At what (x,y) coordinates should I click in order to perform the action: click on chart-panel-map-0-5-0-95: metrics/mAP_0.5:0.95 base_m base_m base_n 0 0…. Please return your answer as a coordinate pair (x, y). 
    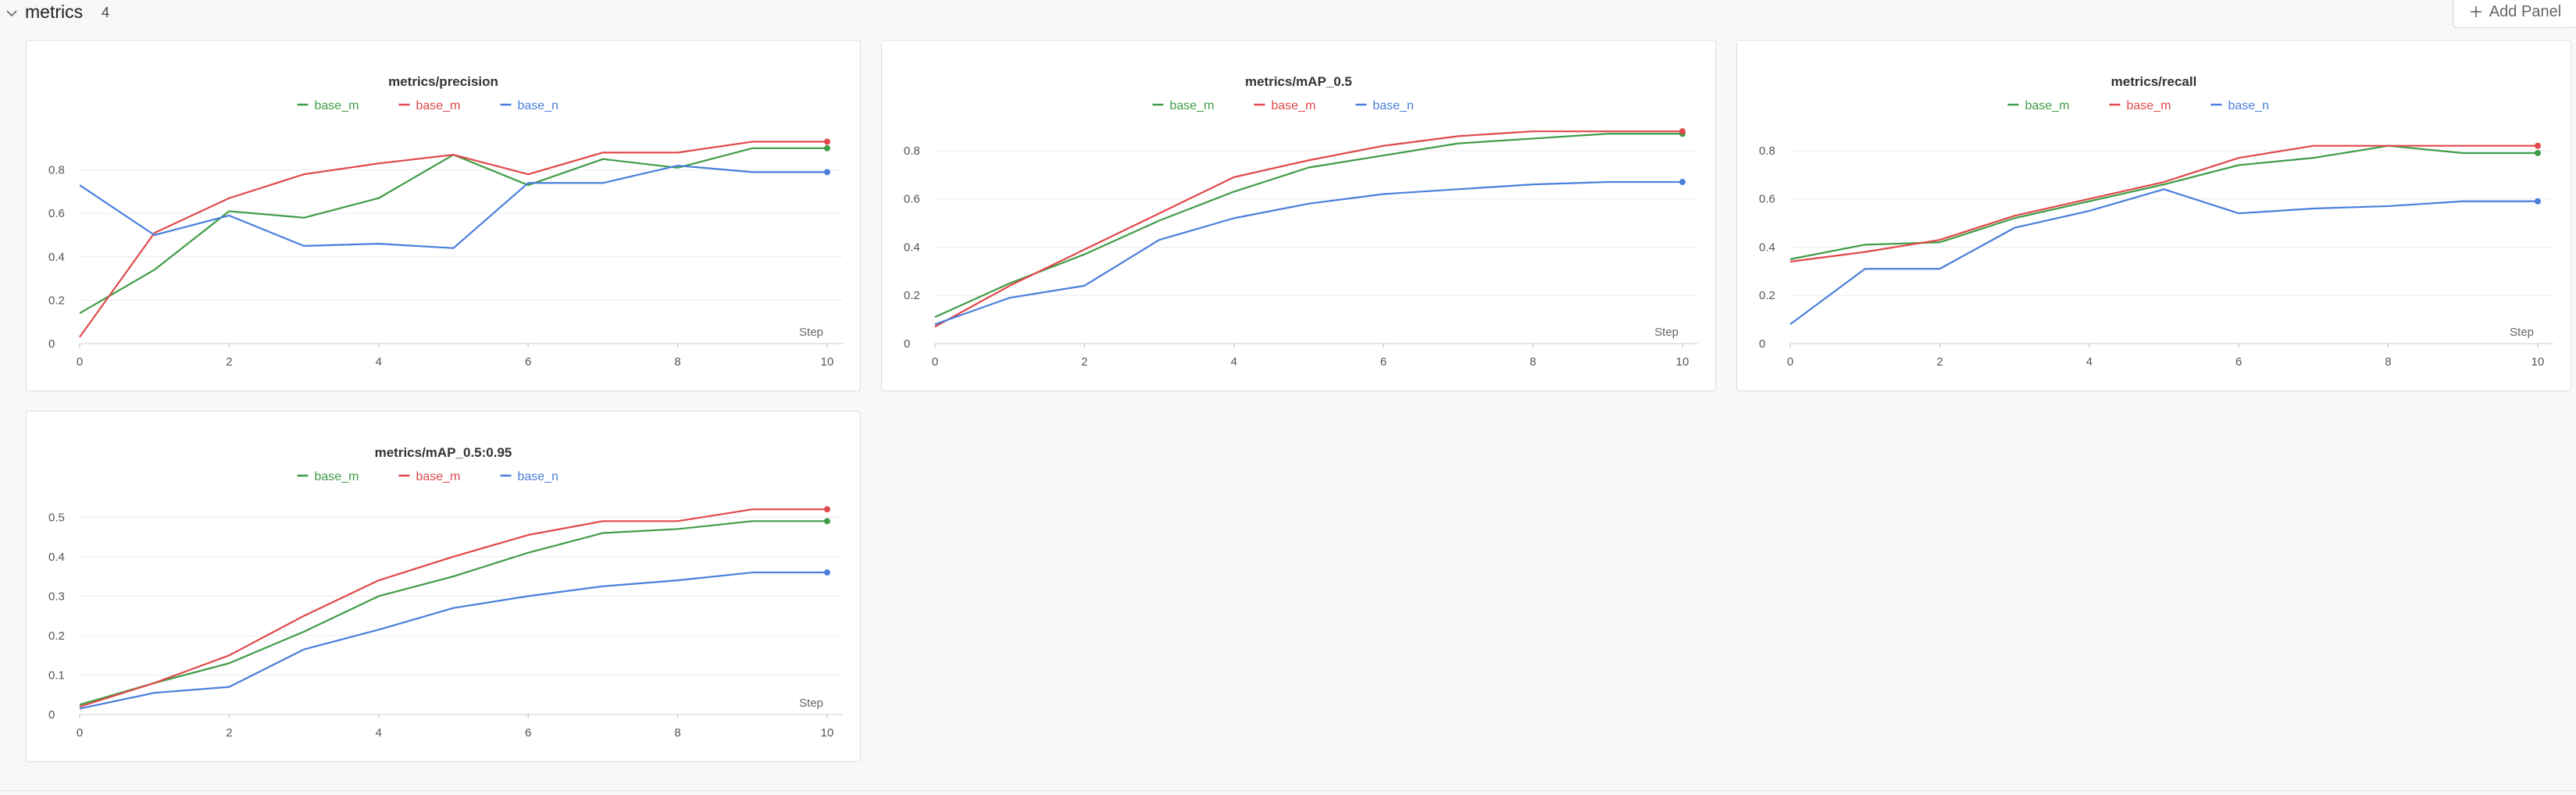
    Looking at the image, I should click on (443, 586).